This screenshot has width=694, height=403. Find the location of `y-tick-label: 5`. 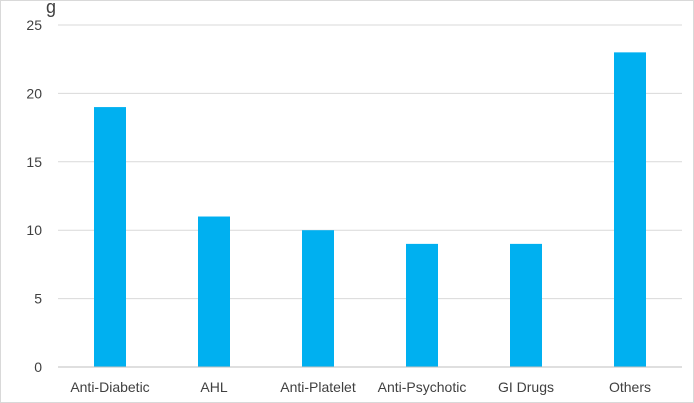

y-tick-label: 5 is located at coordinates (38, 299).